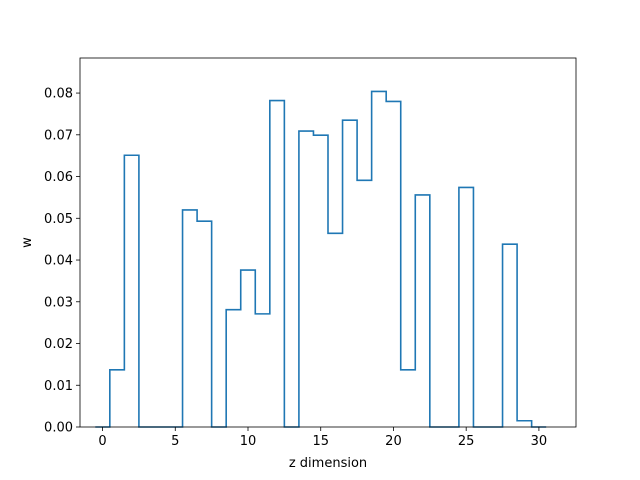 This screenshot has height=480, width=640. I want to click on y-tick-label: 0.08, so click(58, 94).